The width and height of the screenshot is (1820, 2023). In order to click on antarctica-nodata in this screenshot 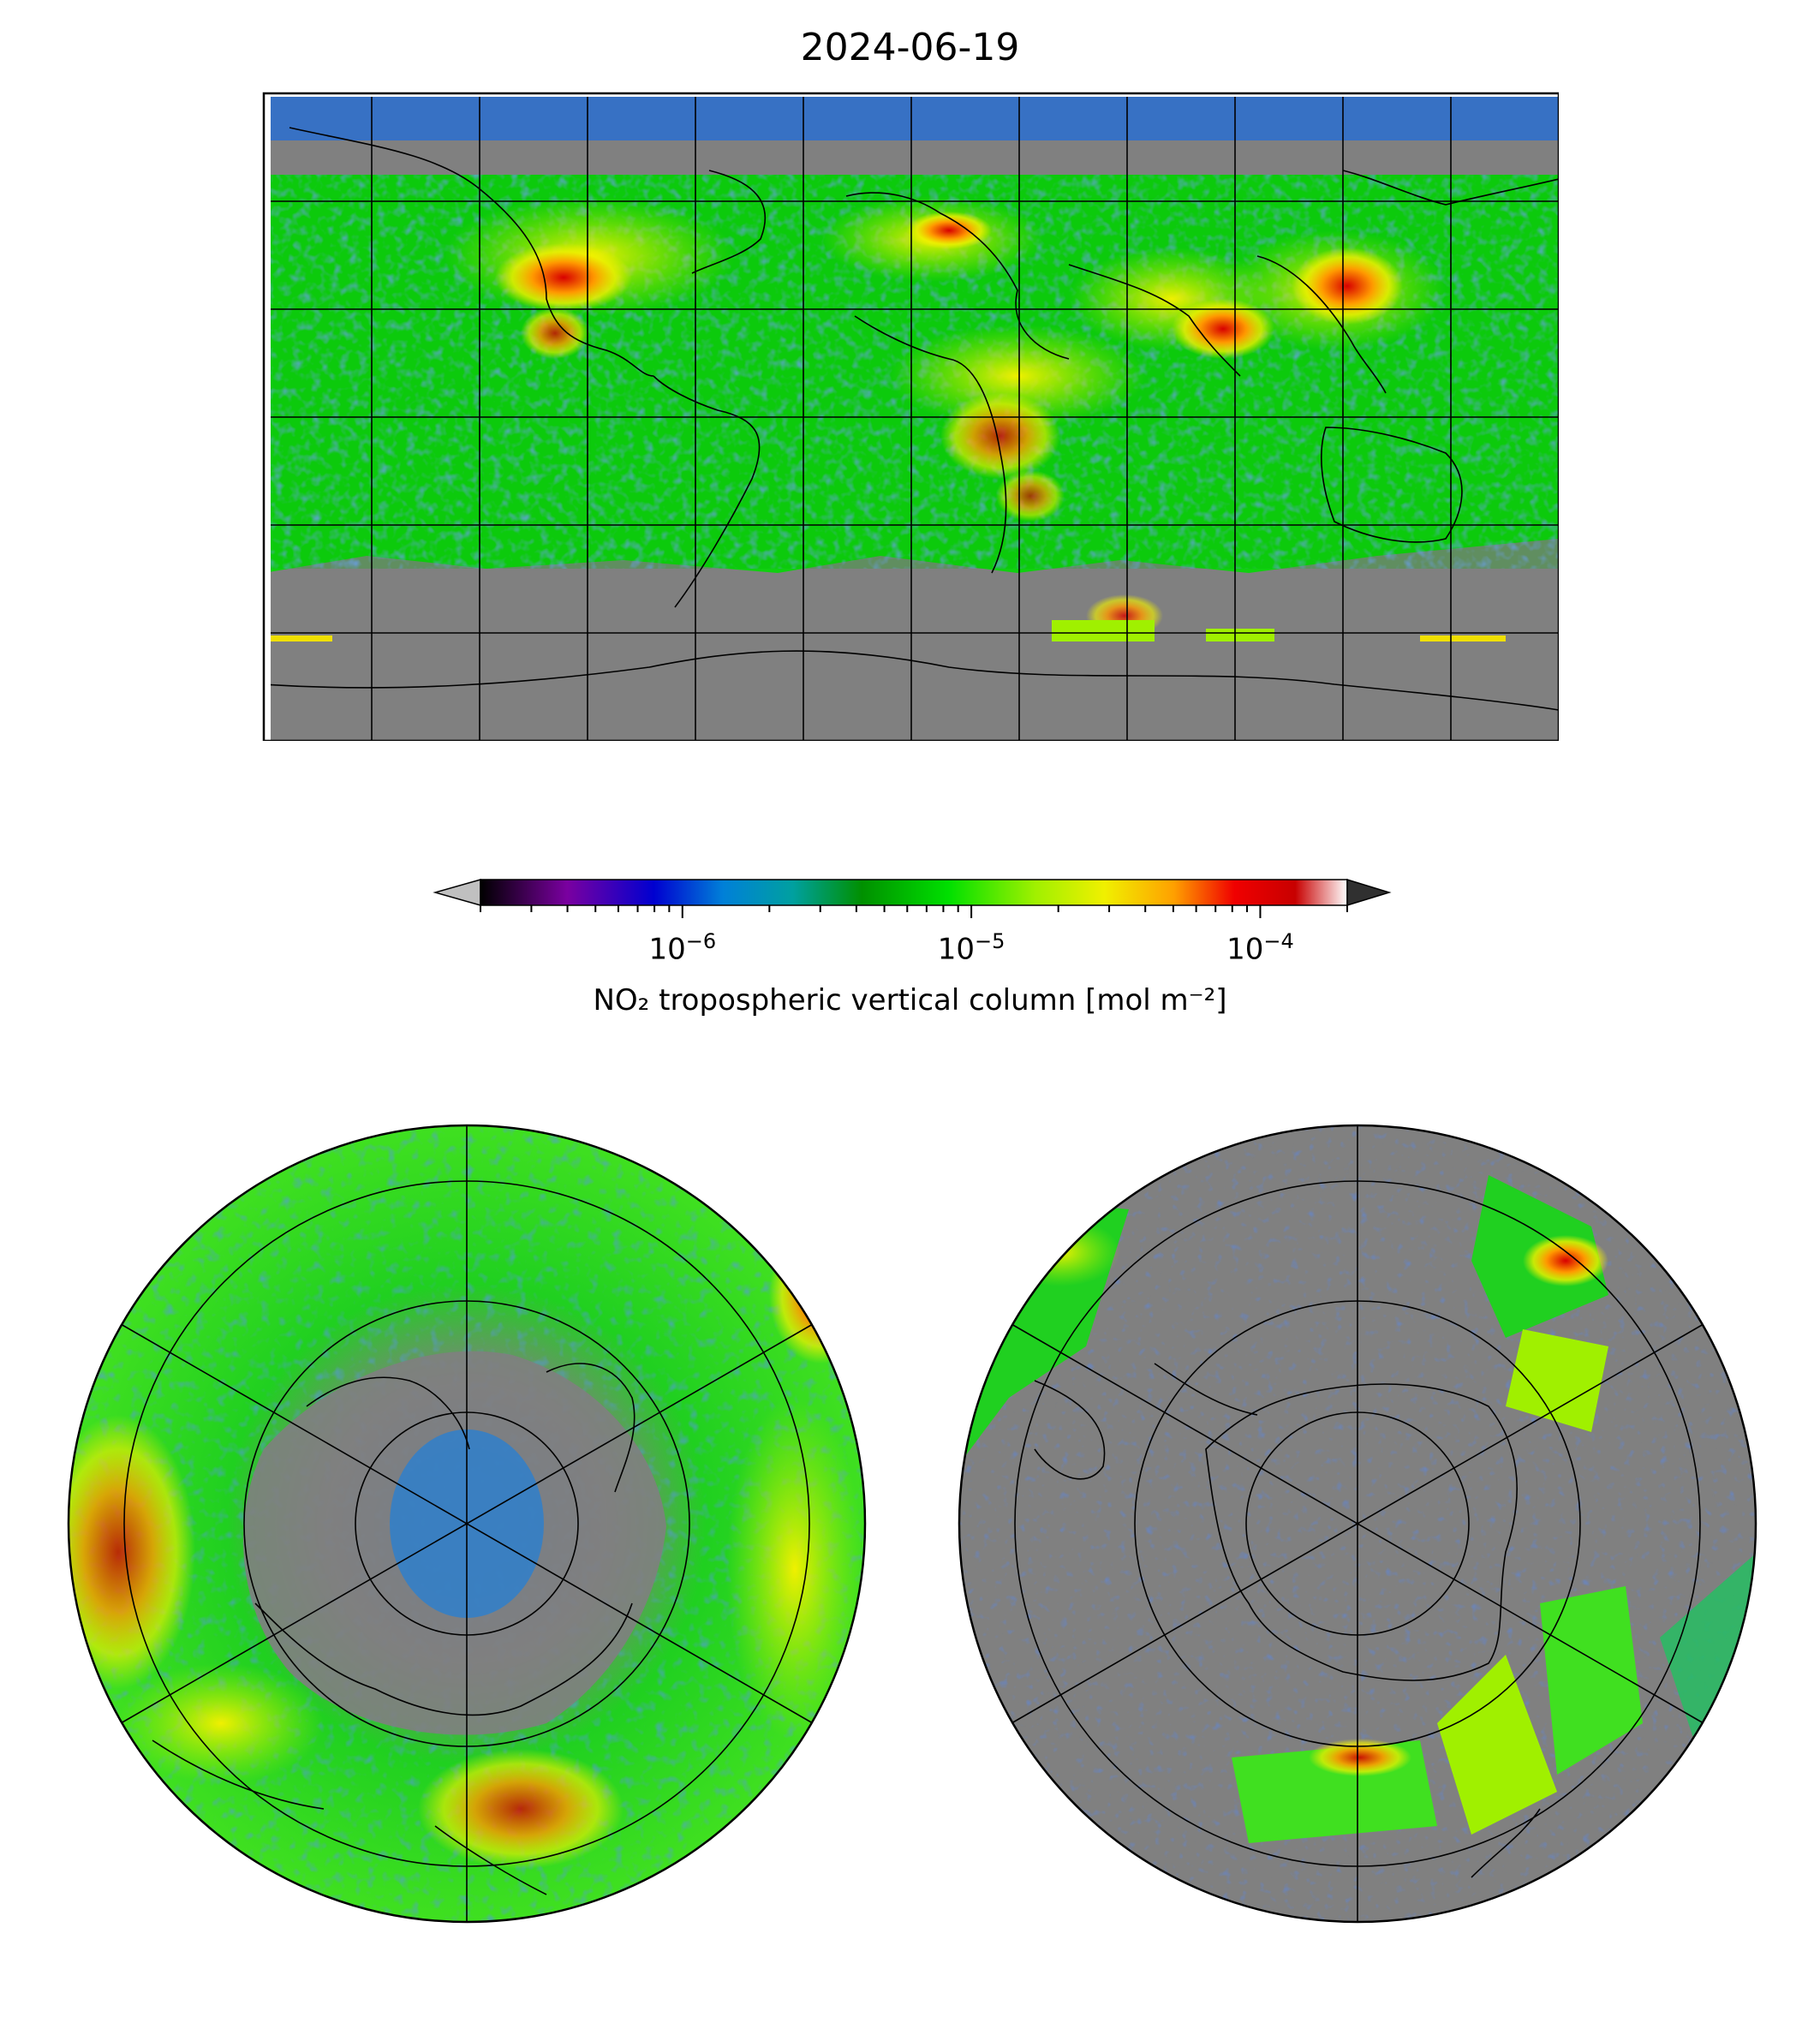, I will do `click(915, 691)`.